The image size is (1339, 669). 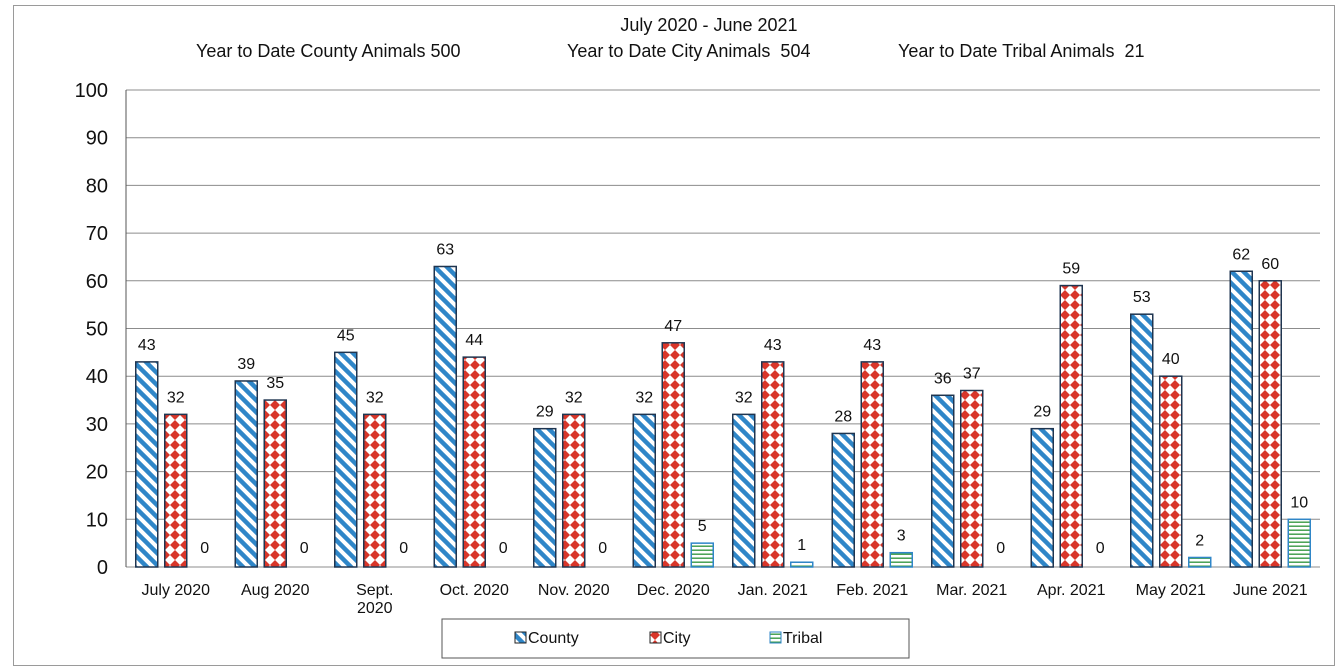 What do you see at coordinates (901, 536) in the screenshot?
I see `data-label-tribal: 3` at bounding box center [901, 536].